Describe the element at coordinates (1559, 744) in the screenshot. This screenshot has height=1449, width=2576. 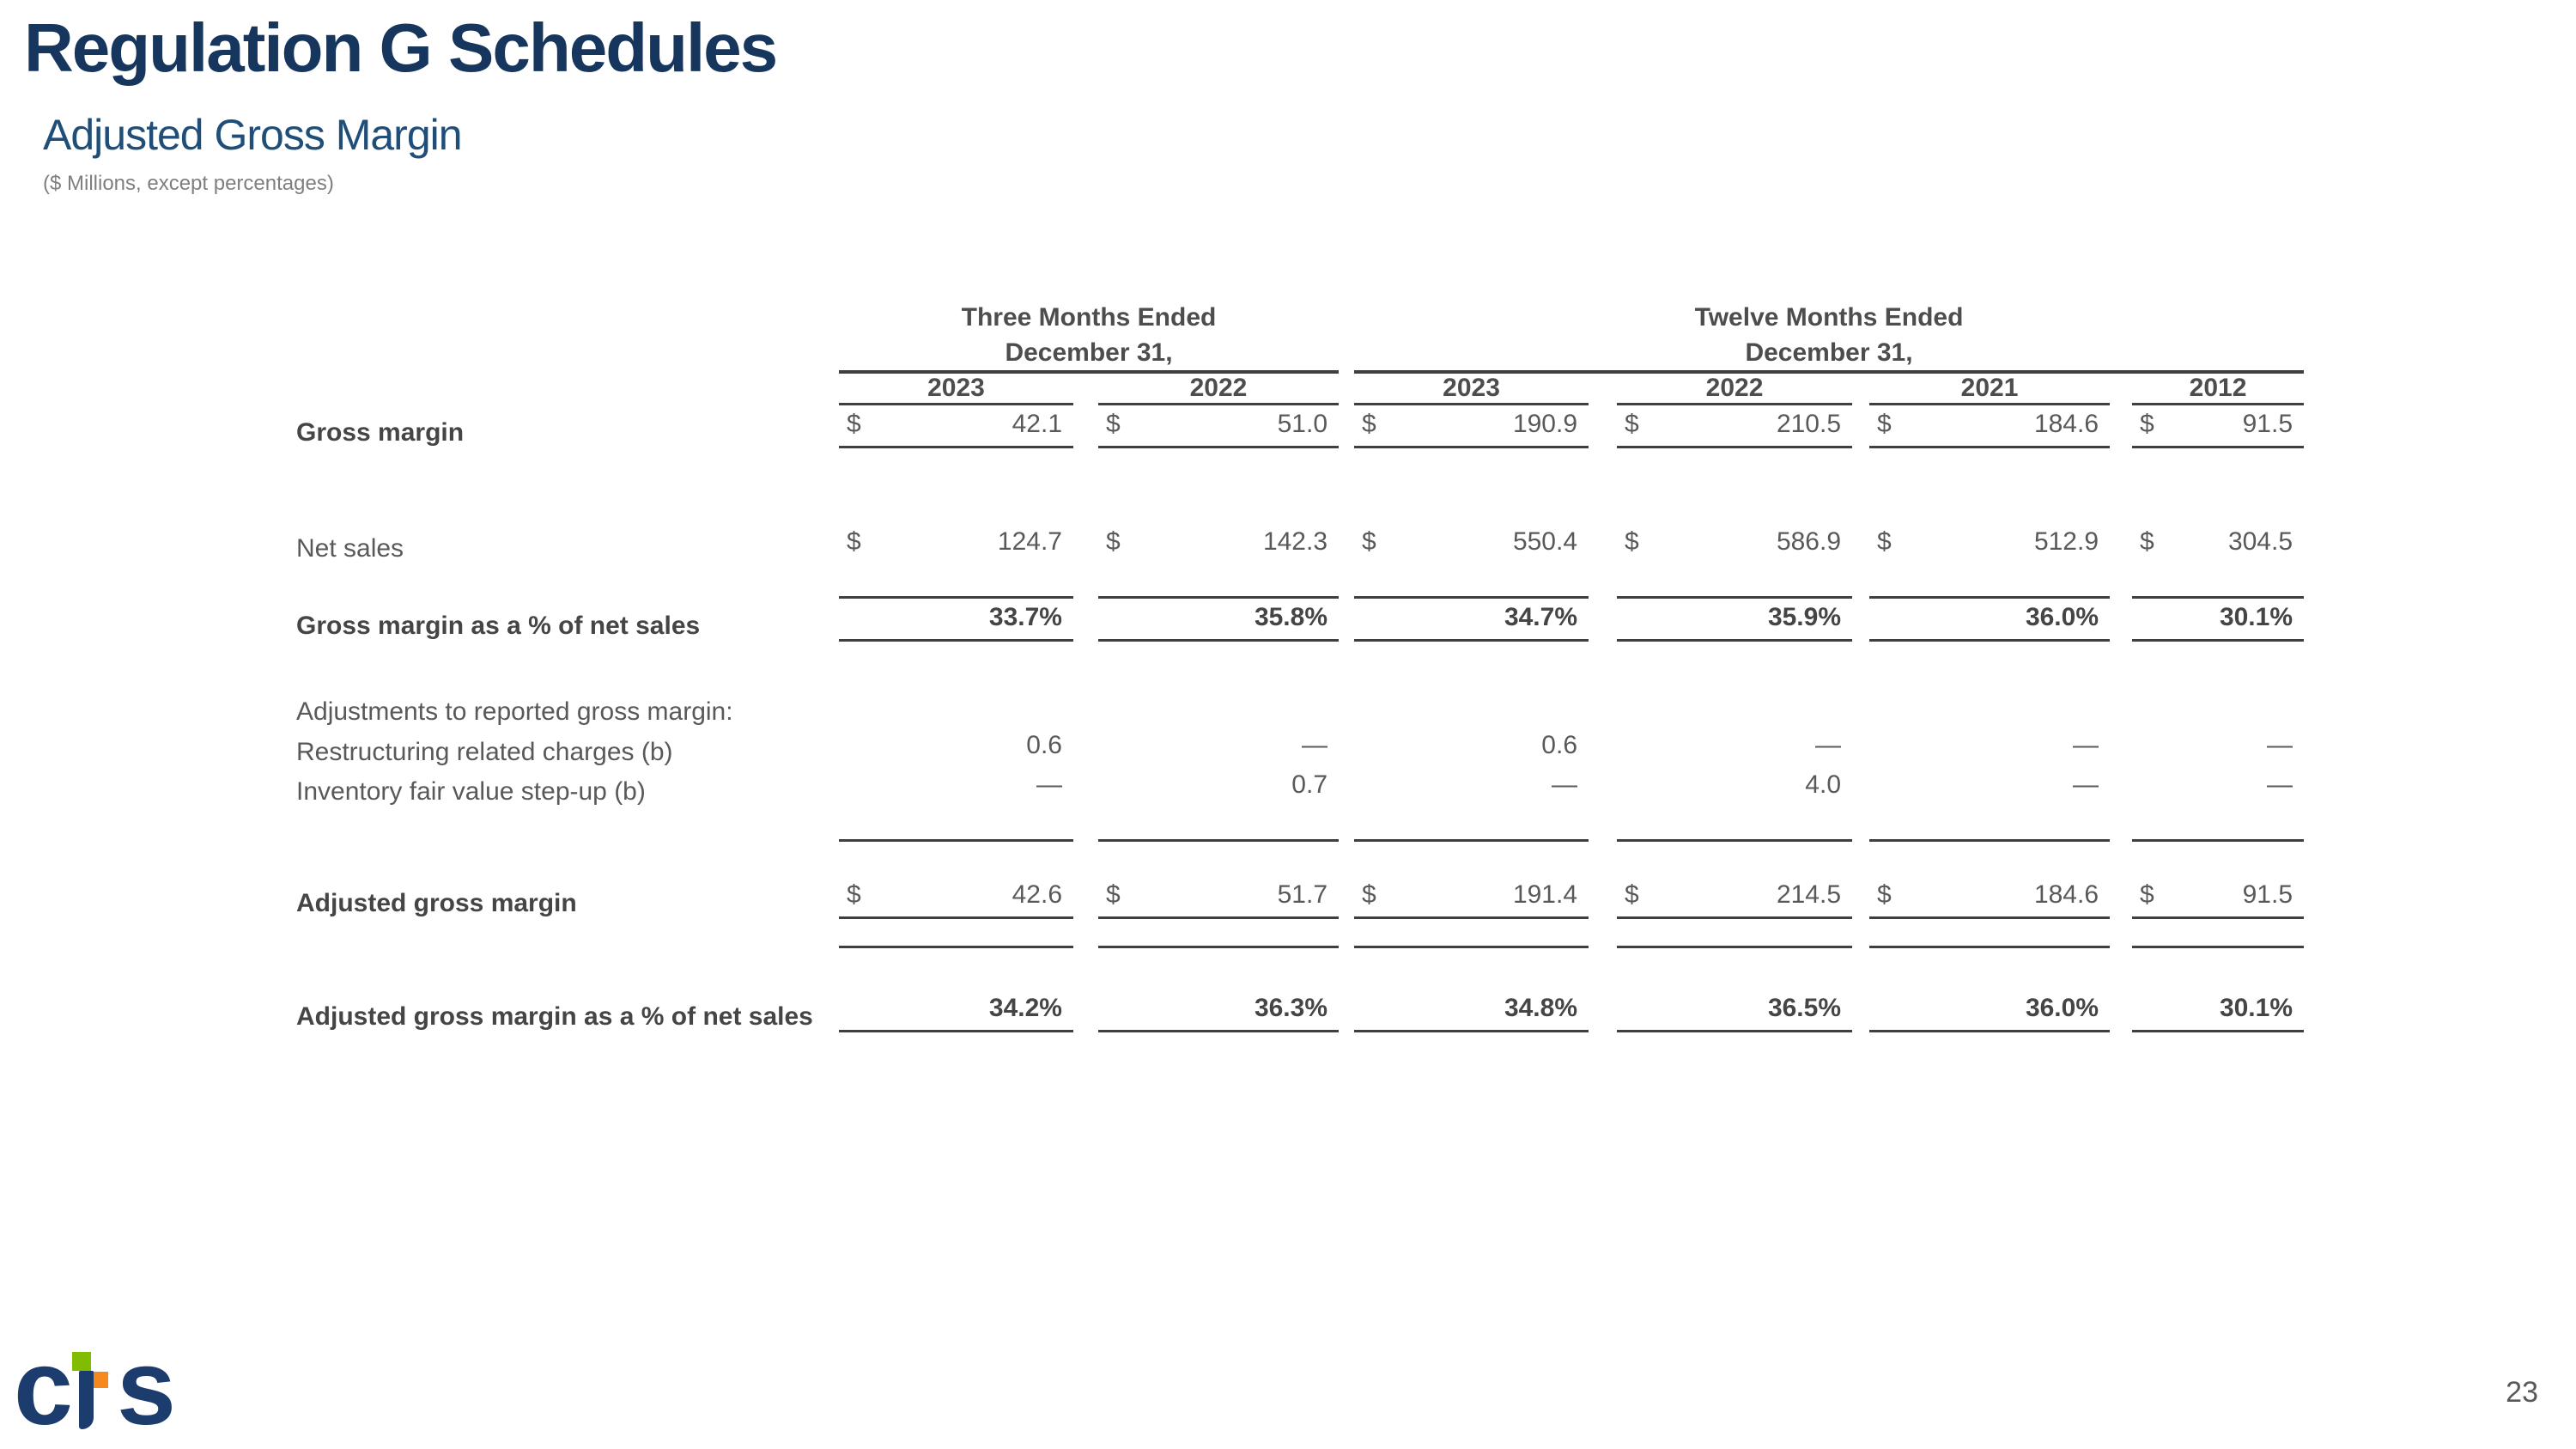
I see `cell-value: 0.6` at that location.